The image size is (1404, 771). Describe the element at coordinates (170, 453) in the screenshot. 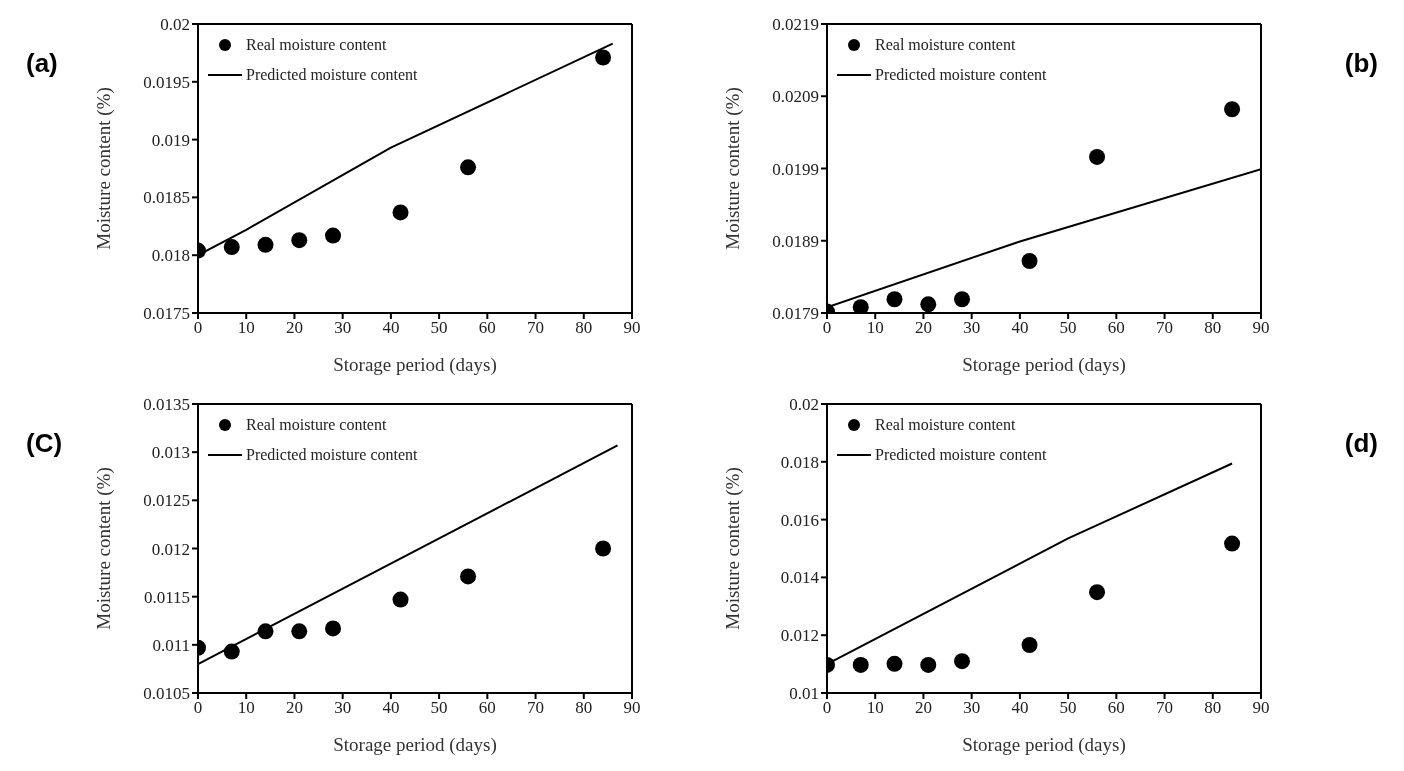

I see `y-tick-label: 0.013` at that location.